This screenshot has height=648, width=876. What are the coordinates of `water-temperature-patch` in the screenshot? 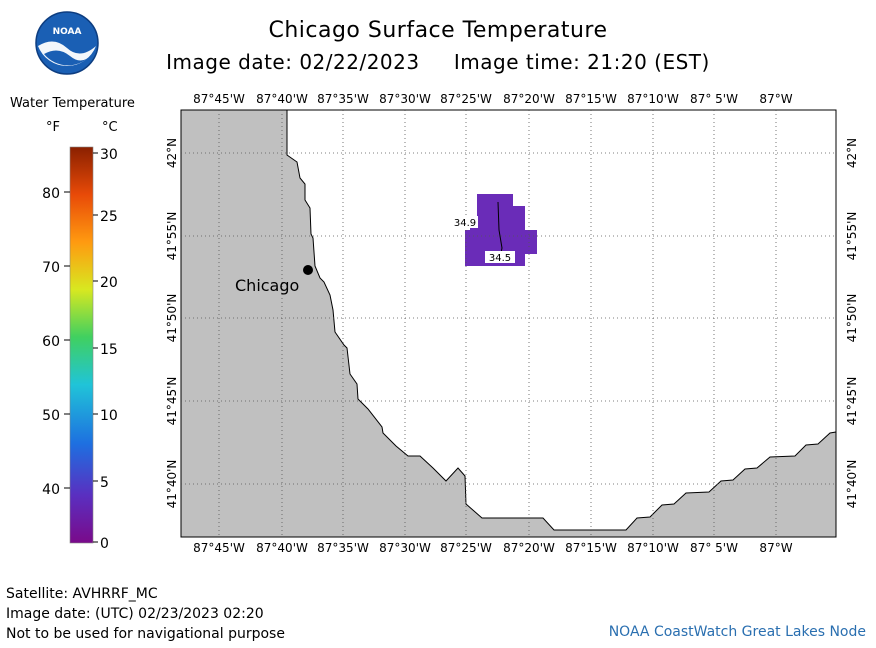 It's located at (501, 230).